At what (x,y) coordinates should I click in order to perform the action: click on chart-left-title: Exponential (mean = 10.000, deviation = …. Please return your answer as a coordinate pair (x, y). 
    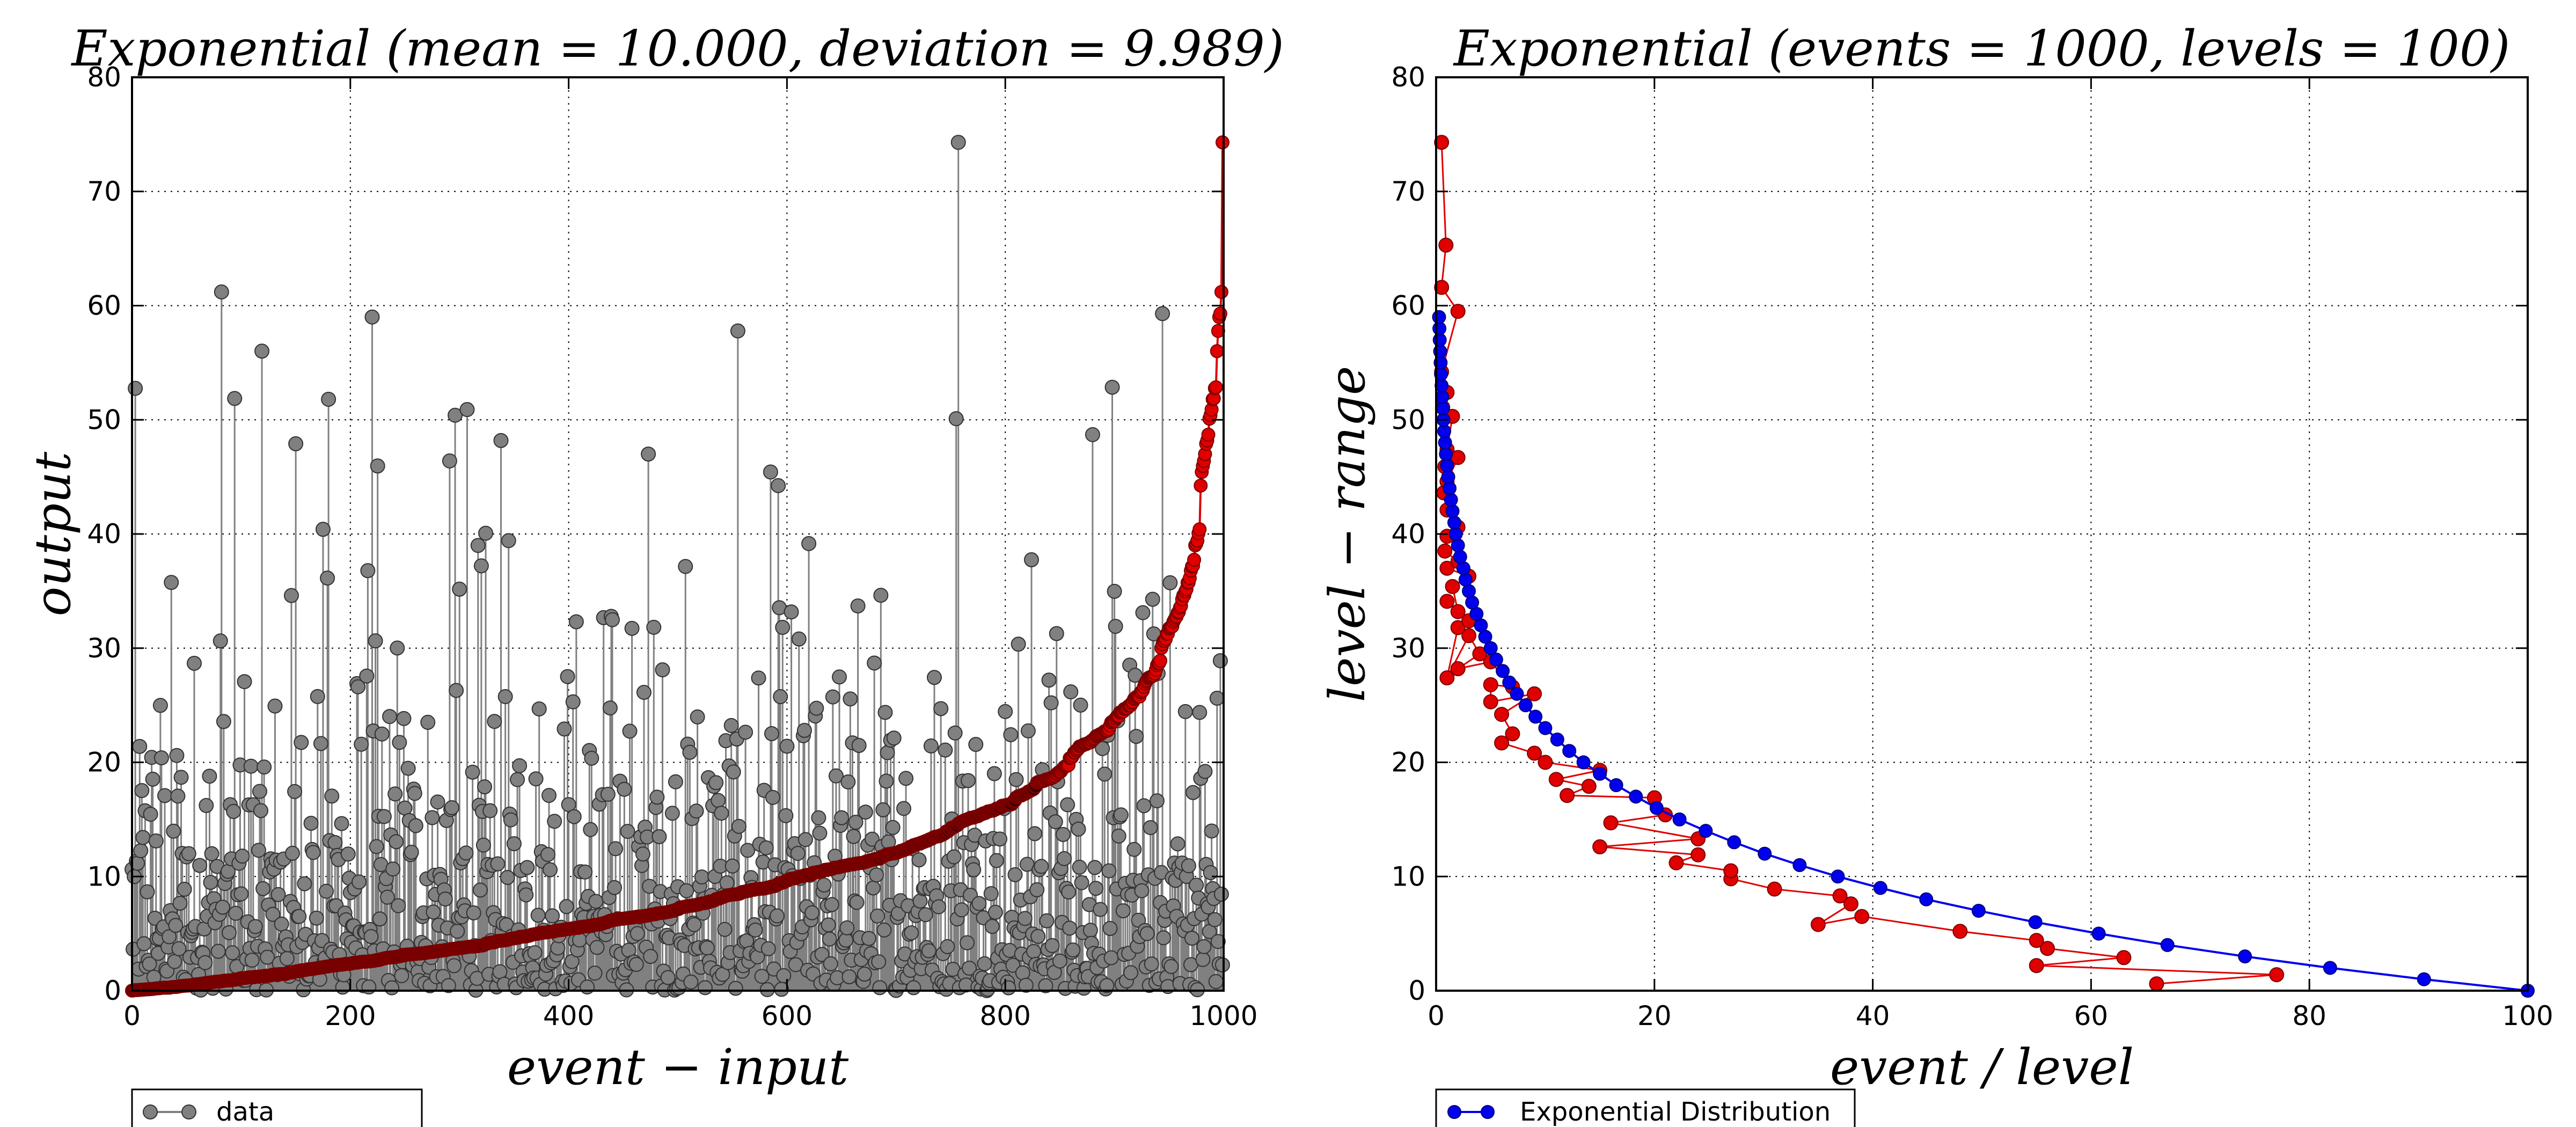
    Looking at the image, I should click on (677, 48).